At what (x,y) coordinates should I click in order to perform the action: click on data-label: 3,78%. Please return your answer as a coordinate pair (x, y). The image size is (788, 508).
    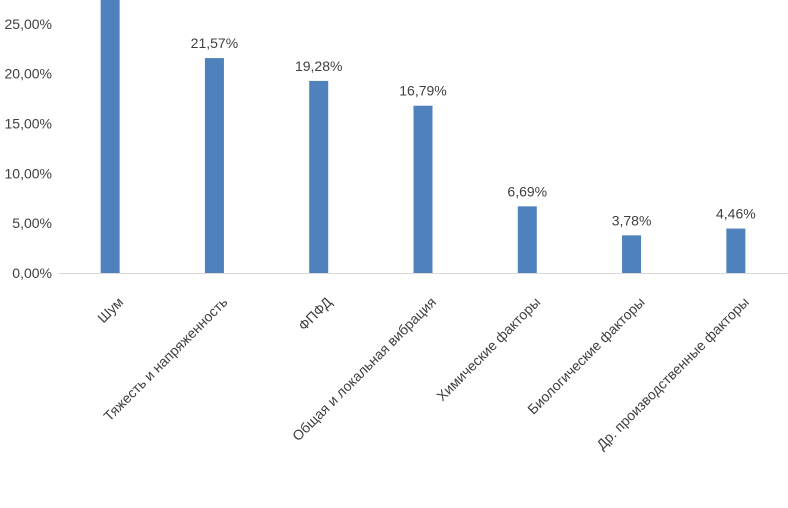
    Looking at the image, I should click on (632, 220).